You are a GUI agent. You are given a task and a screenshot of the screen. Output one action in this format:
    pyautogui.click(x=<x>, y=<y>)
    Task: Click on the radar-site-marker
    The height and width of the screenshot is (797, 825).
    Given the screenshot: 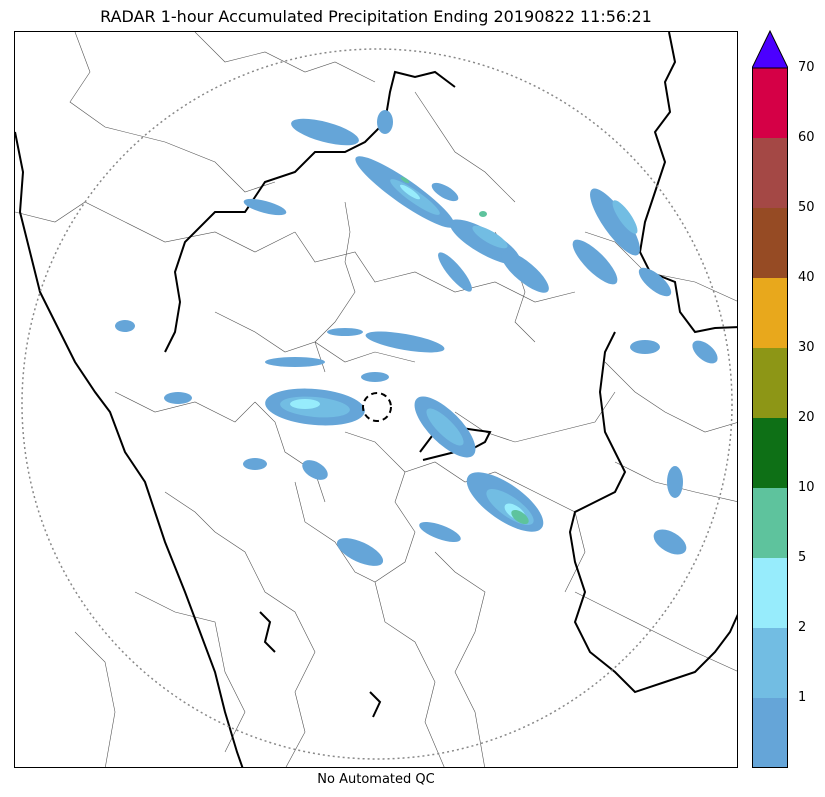 What is the action you would take?
    pyautogui.click(x=377, y=407)
    